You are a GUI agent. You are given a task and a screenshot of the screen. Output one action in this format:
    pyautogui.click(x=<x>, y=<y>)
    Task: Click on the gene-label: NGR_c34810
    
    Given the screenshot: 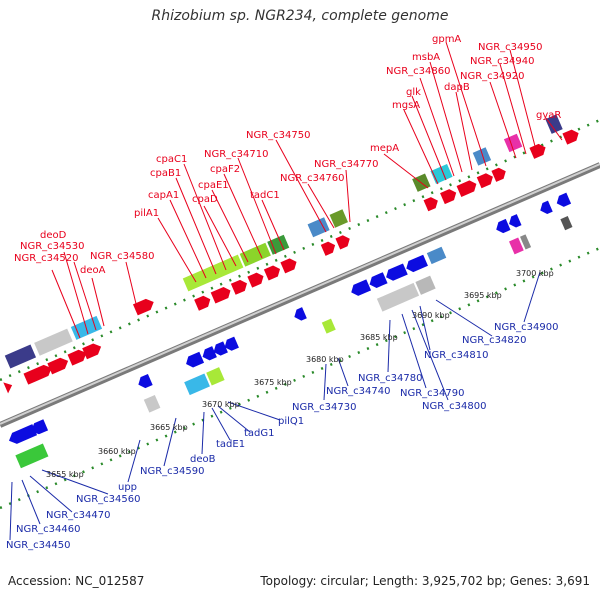 What is the action you would take?
    pyautogui.click(x=456, y=355)
    